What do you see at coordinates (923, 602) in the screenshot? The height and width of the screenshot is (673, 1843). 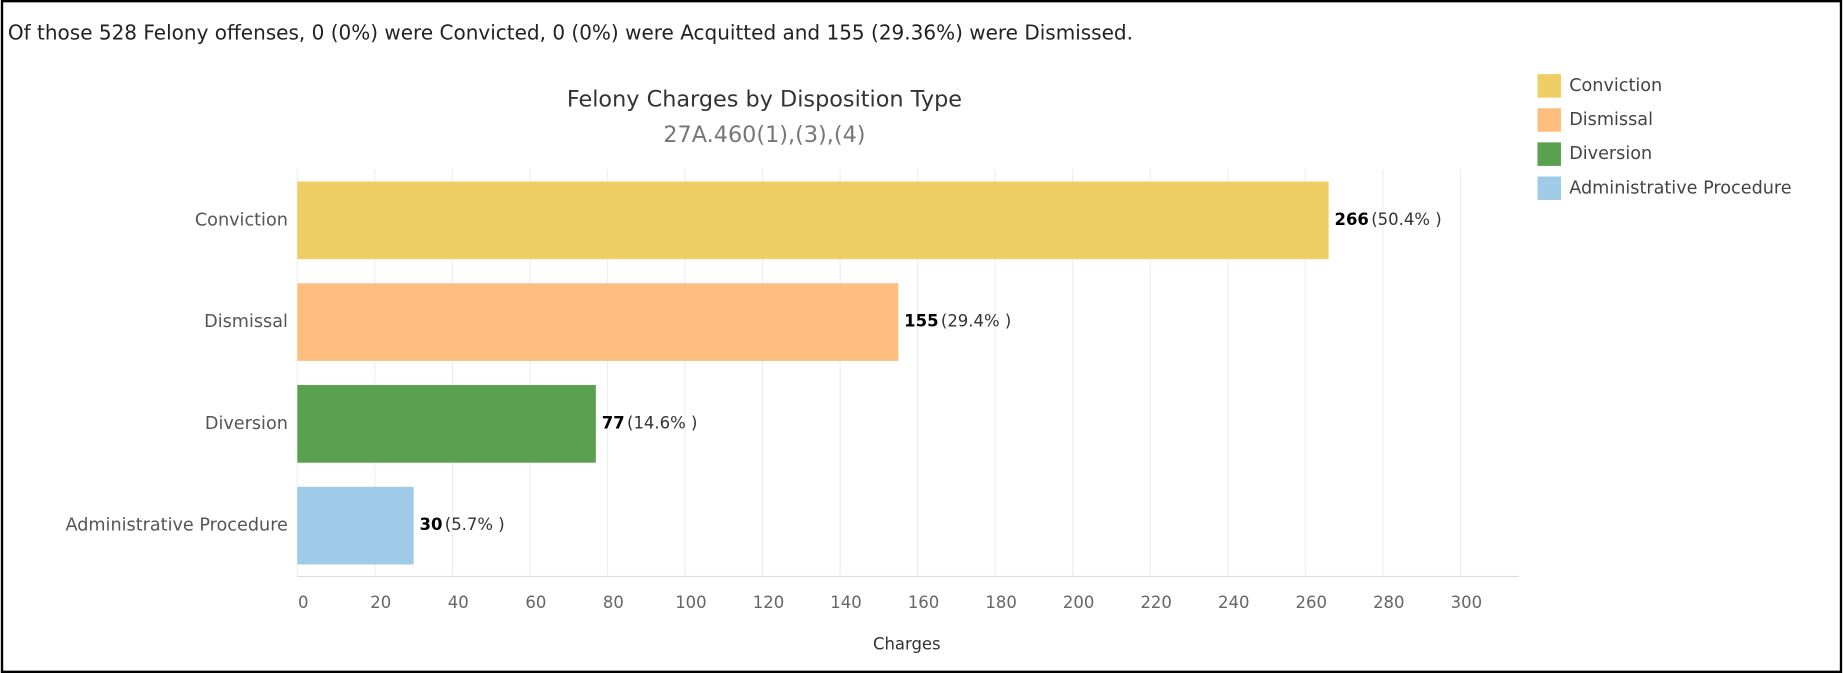 I see `x-tick-label: 160` at bounding box center [923, 602].